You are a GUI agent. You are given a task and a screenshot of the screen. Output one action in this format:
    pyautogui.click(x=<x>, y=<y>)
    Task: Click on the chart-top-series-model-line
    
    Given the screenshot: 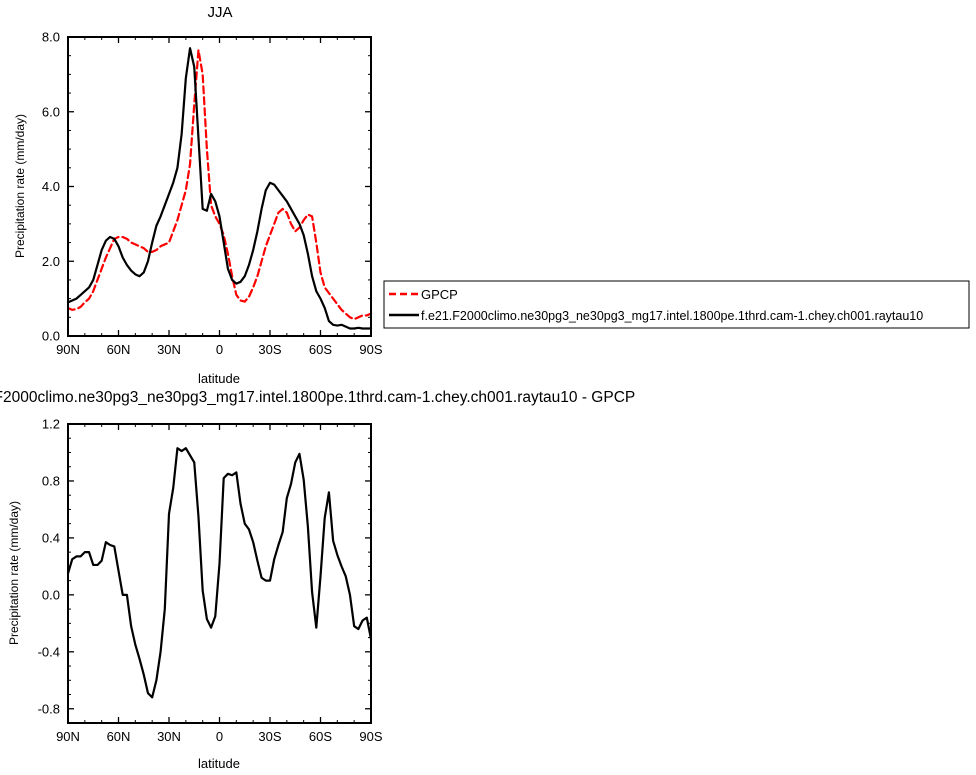 What is the action you would take?
    pyautogui.click(x=219, y=188)
    